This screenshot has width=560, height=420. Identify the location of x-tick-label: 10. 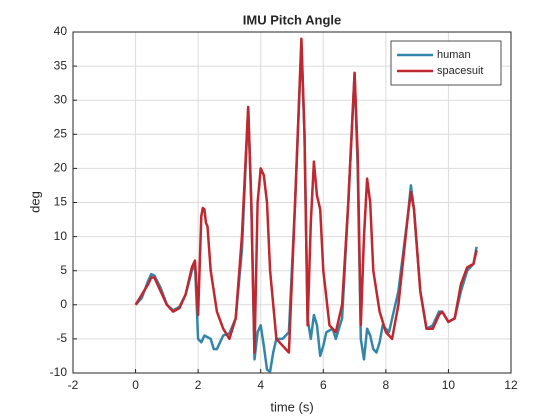
(449, 385).